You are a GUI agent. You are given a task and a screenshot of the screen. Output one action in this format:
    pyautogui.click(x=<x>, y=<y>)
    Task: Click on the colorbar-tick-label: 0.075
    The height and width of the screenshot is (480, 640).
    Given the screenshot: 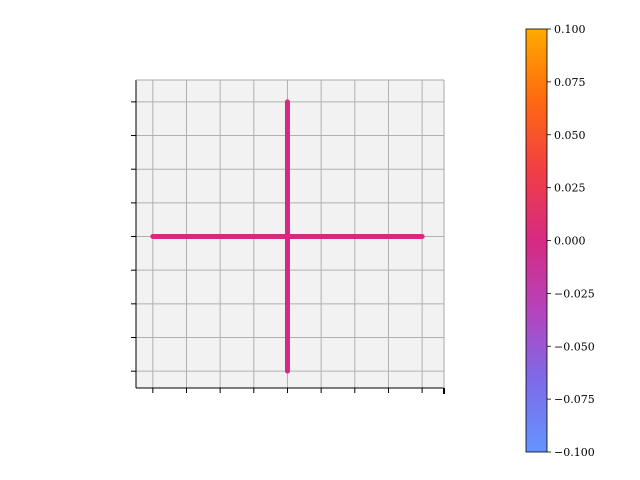 What is the action you would take?
    pyautogui.click(x=570, y=82)
    